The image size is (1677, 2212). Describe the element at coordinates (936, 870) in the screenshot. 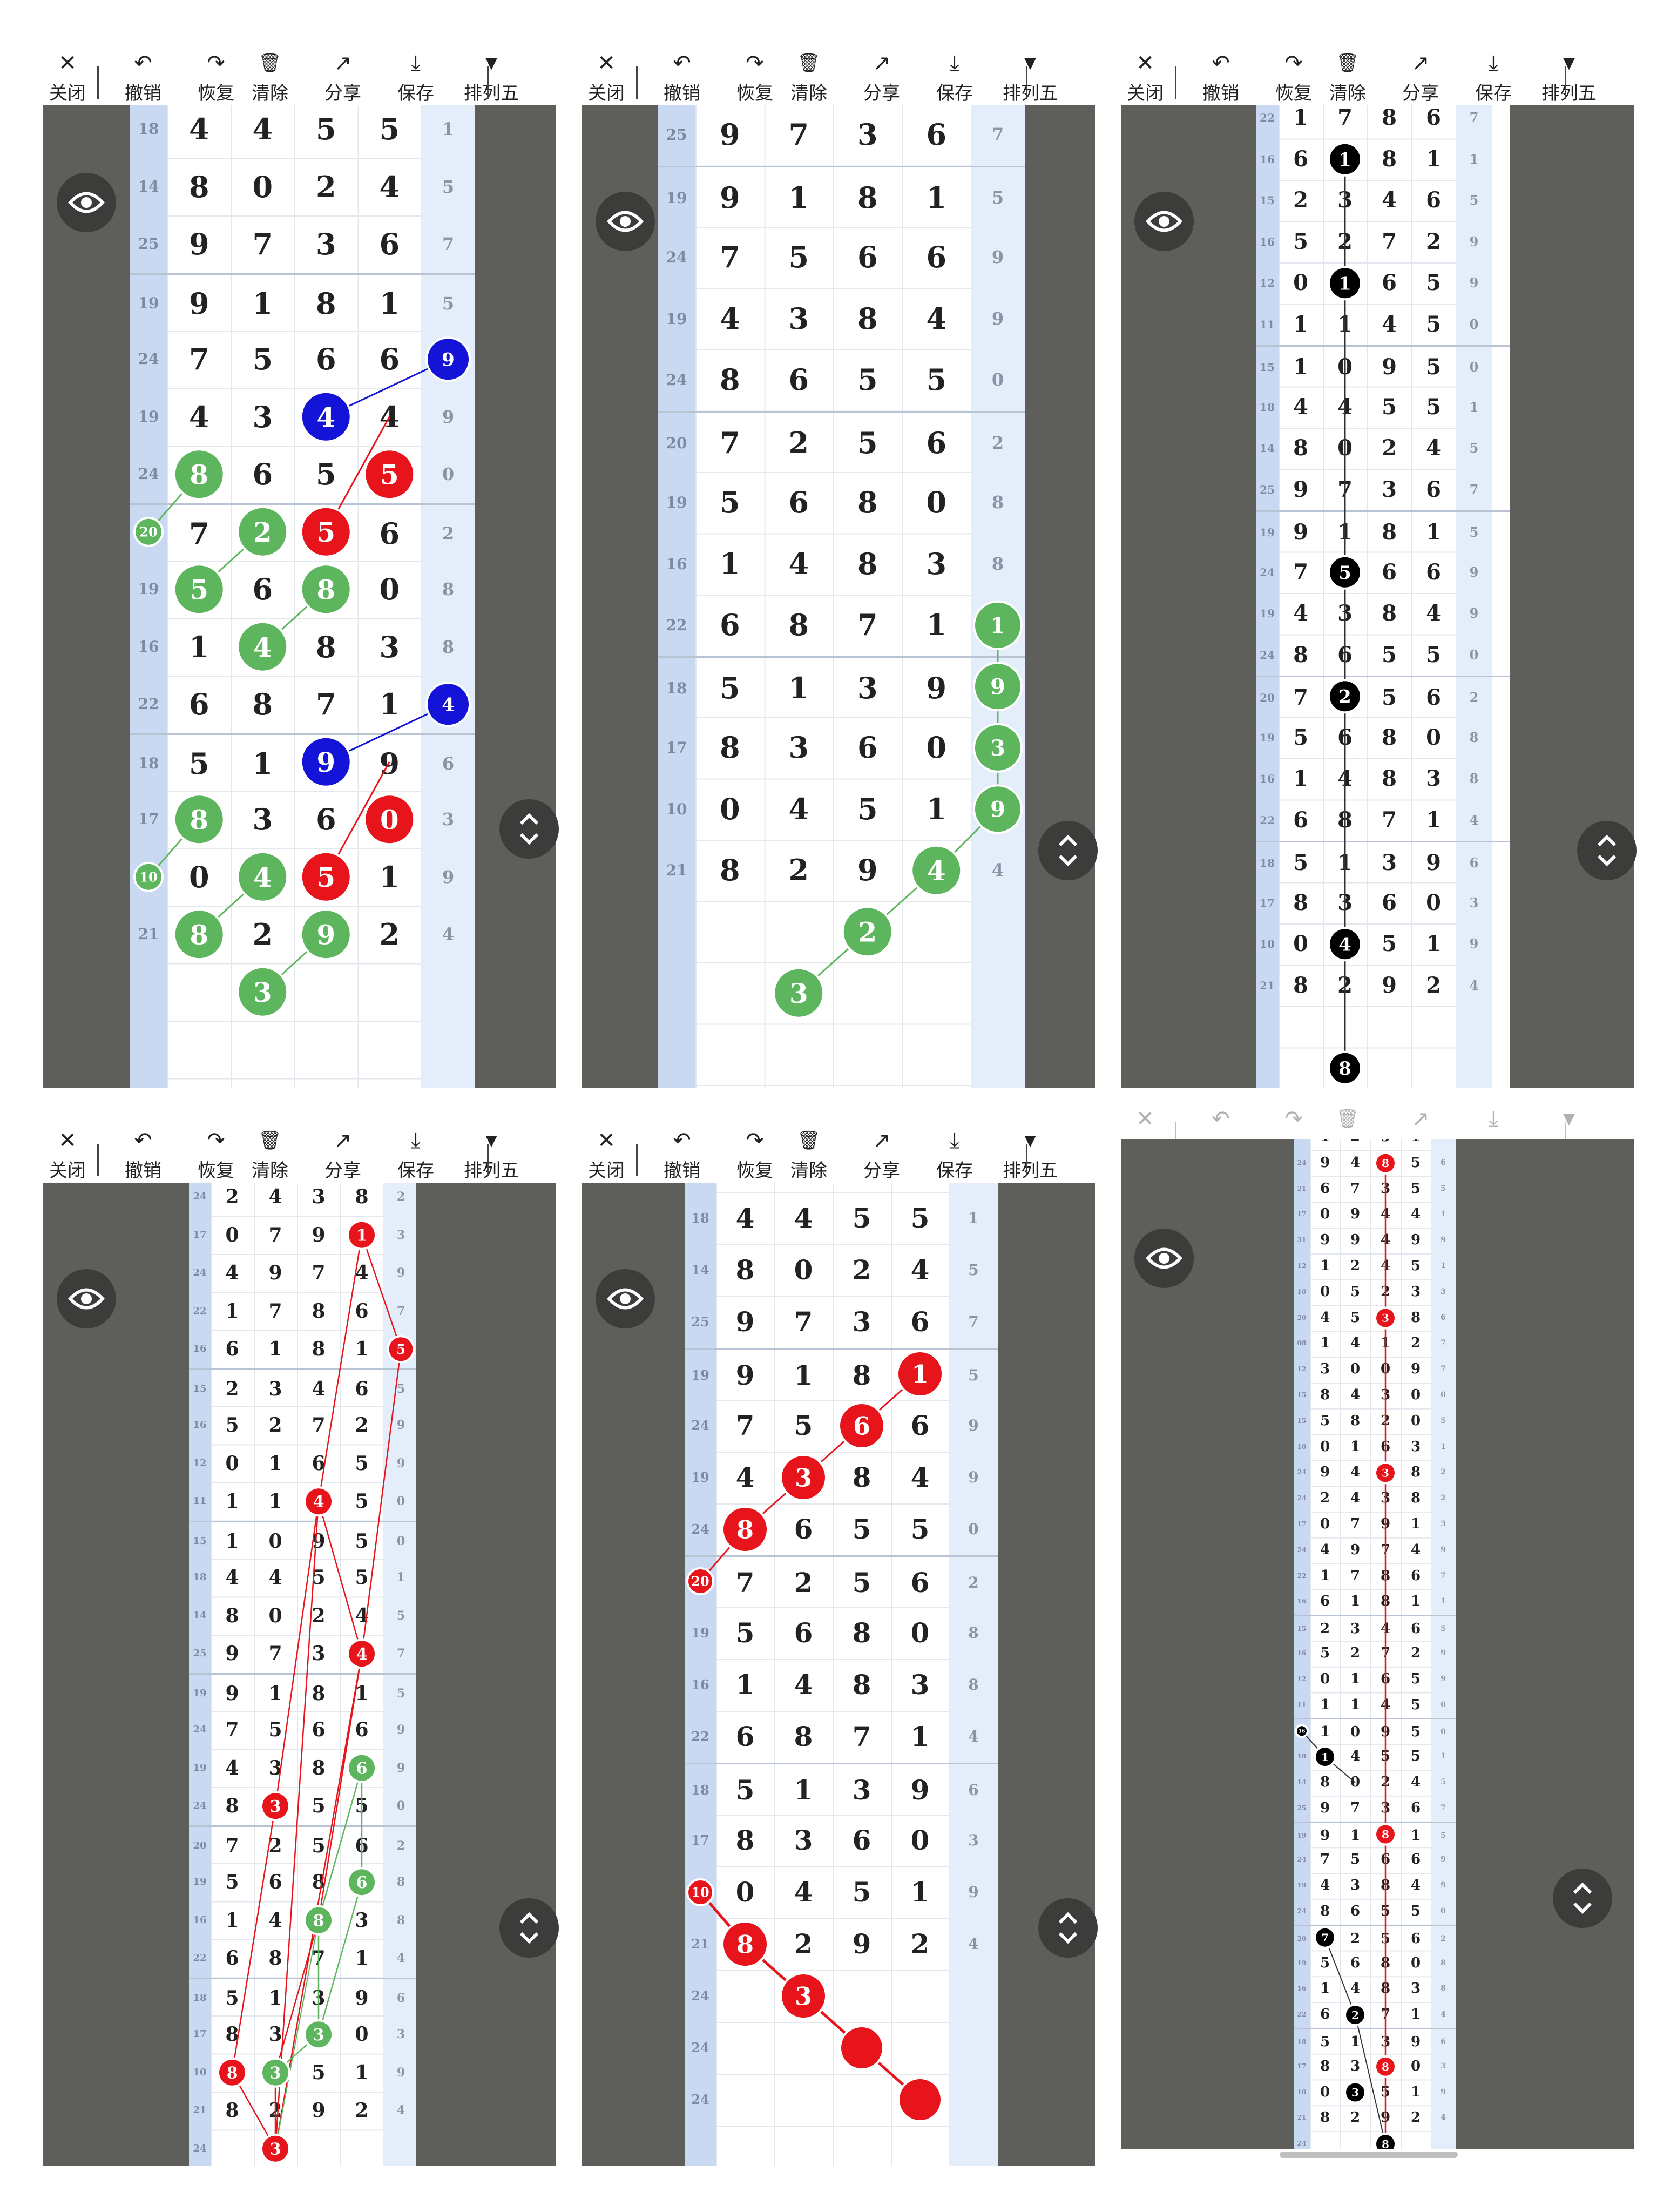

I see `marker-ball: 4` at that location.